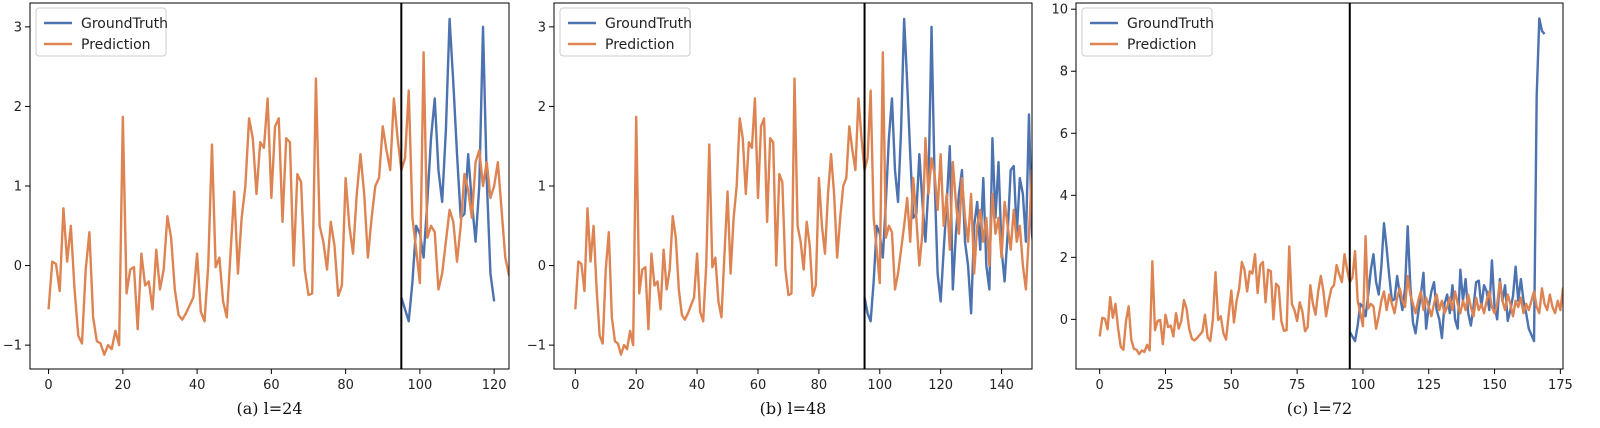 This screenshot has width=1600, height=428. I want to click on panel-caption: (c) l=72, so click(1319, 408).